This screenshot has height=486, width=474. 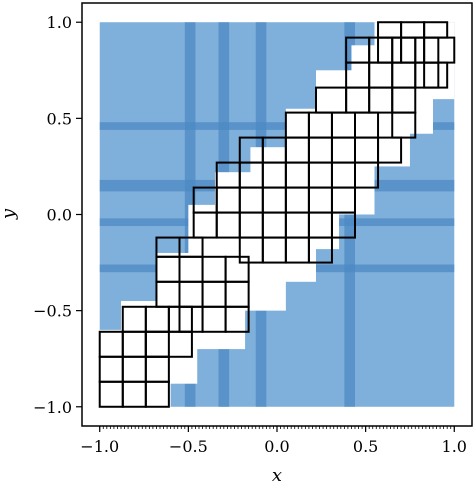 I want to click on y-tick-label: −0.5, so click(x=52, y=311).